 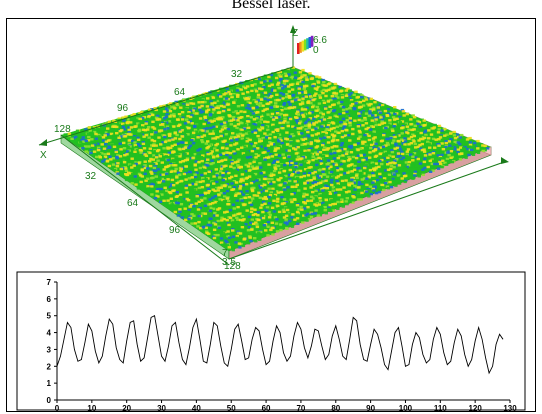 I want to click on surface-y-axis-line, so click(x=145, y=200).